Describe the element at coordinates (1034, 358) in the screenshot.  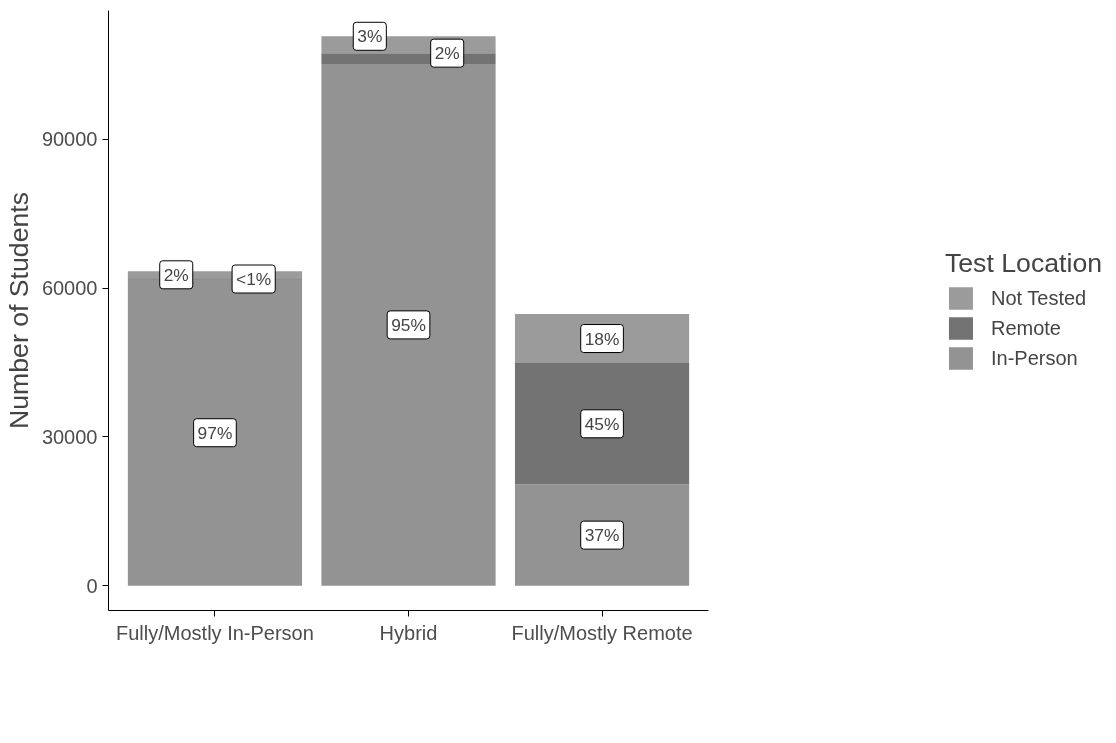
I see `legend-label: In-Person` at that location.